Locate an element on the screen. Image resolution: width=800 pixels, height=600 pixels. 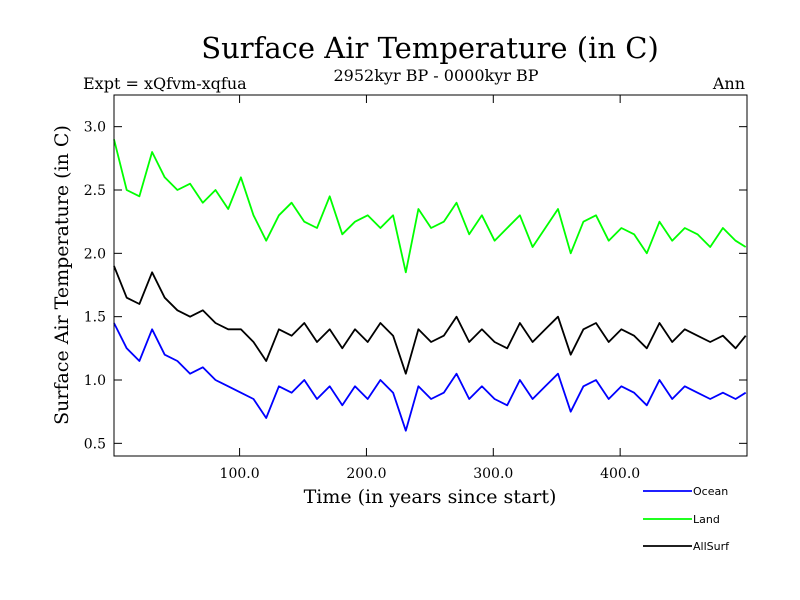
expt-annotation: Expt = xQfvm-xqfua is located at coordinates (165, 83).